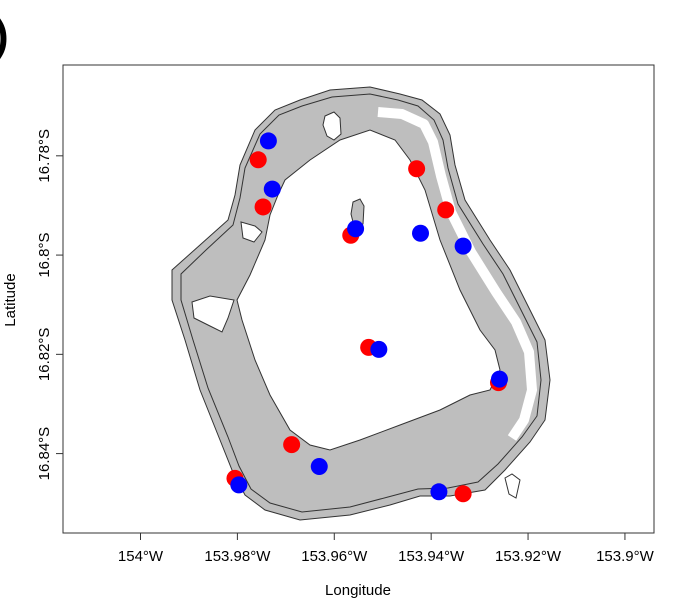 The image size is (686, 616). What do you see at coordinates (44, 254) in the screenshot?
I see `y-tick-label: 16.8°S` at bounding box center [44, 254].